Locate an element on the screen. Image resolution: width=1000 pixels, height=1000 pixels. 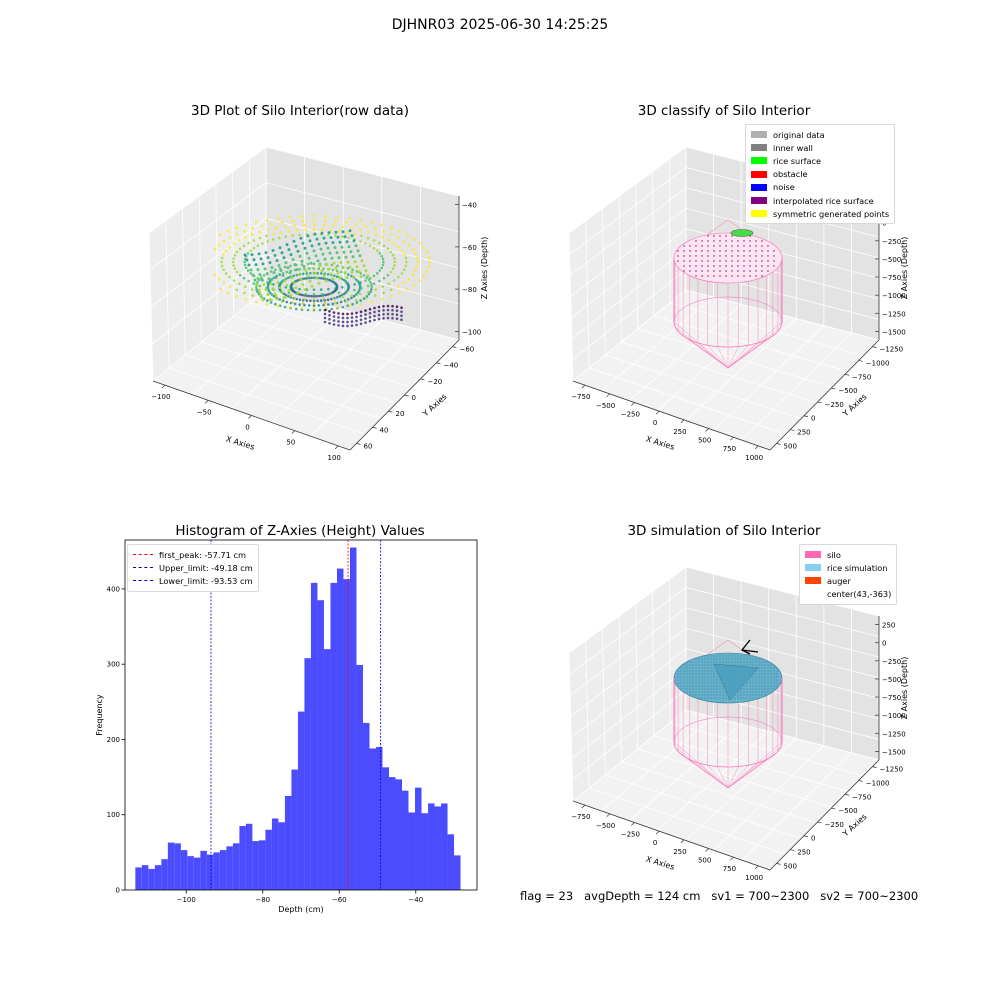
x-tick-label: 250 is located at coordinates (679, 432).